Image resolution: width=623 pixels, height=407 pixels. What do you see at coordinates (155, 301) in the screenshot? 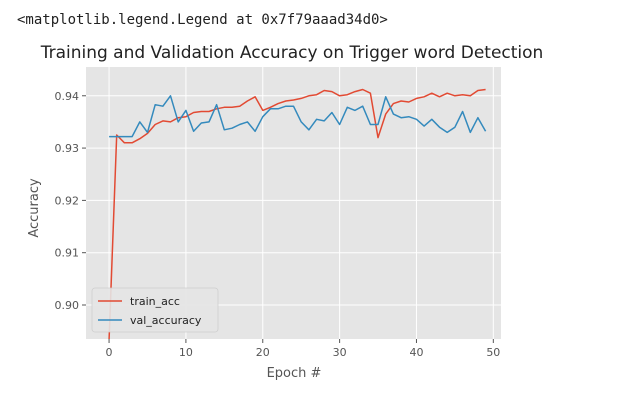
I see `legend-label-train-acc: train_acc` at bounding box center [155, 301].